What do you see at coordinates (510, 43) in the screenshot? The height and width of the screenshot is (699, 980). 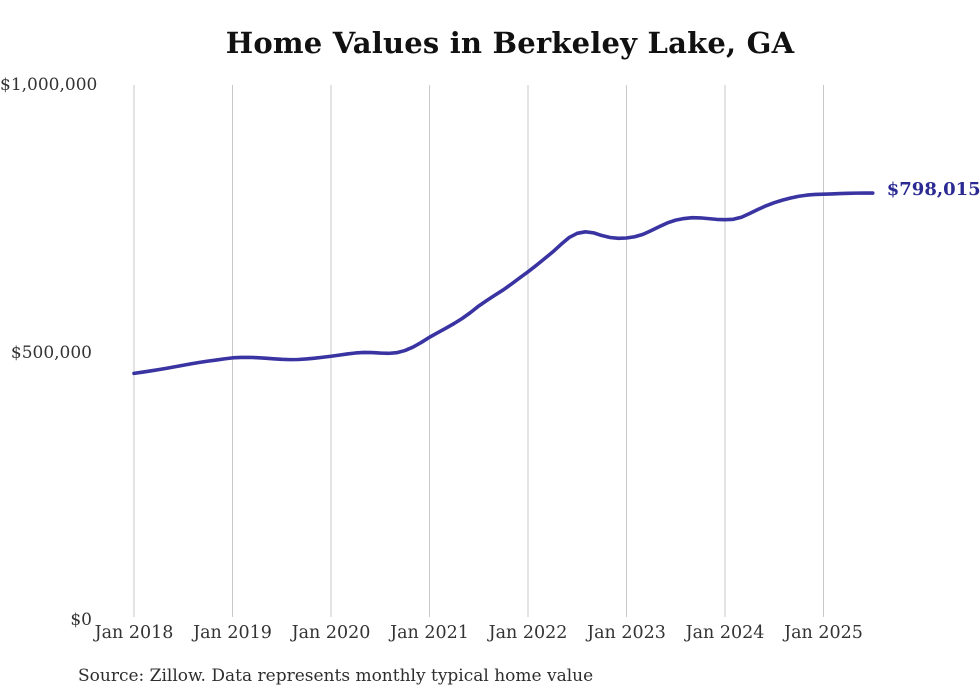 I see `chart-title: Home Values in Berkeley Lake, GA` at bounding box center [510, 43].